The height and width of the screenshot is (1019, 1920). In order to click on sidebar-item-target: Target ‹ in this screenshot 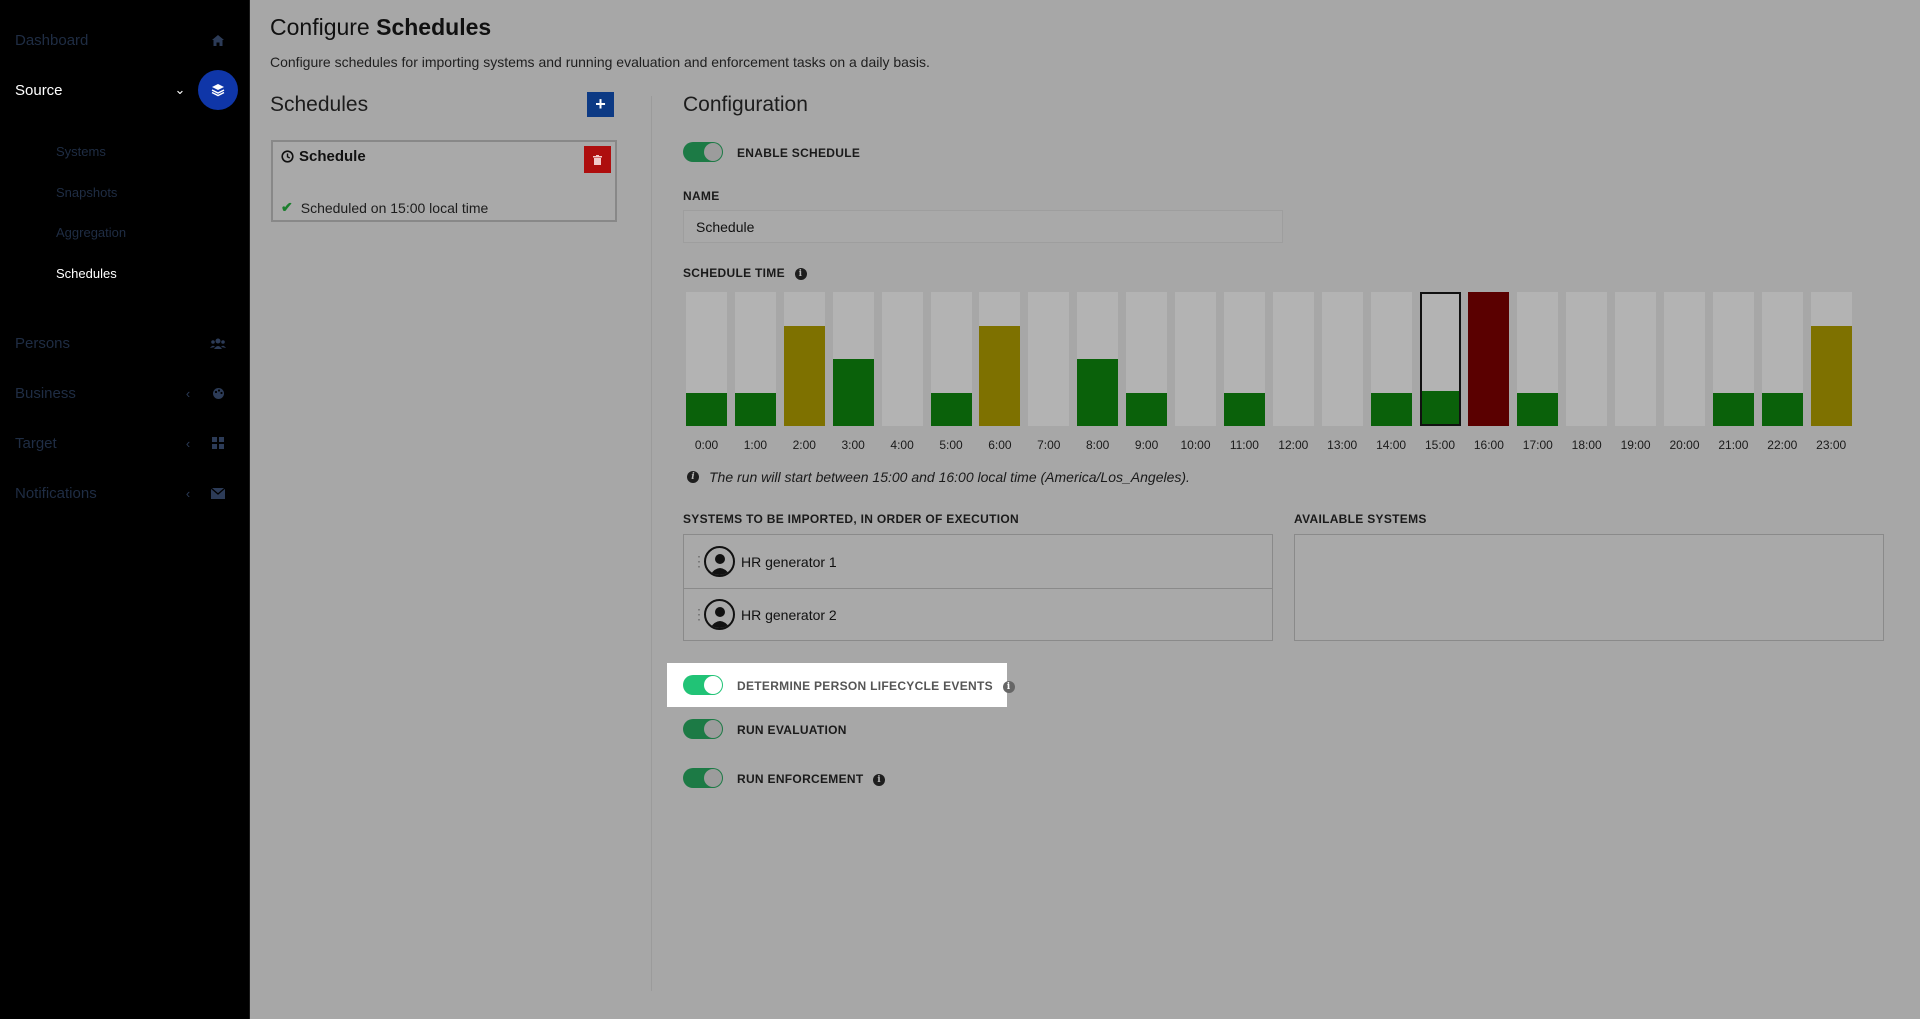, I will do `click(122, 443)`.